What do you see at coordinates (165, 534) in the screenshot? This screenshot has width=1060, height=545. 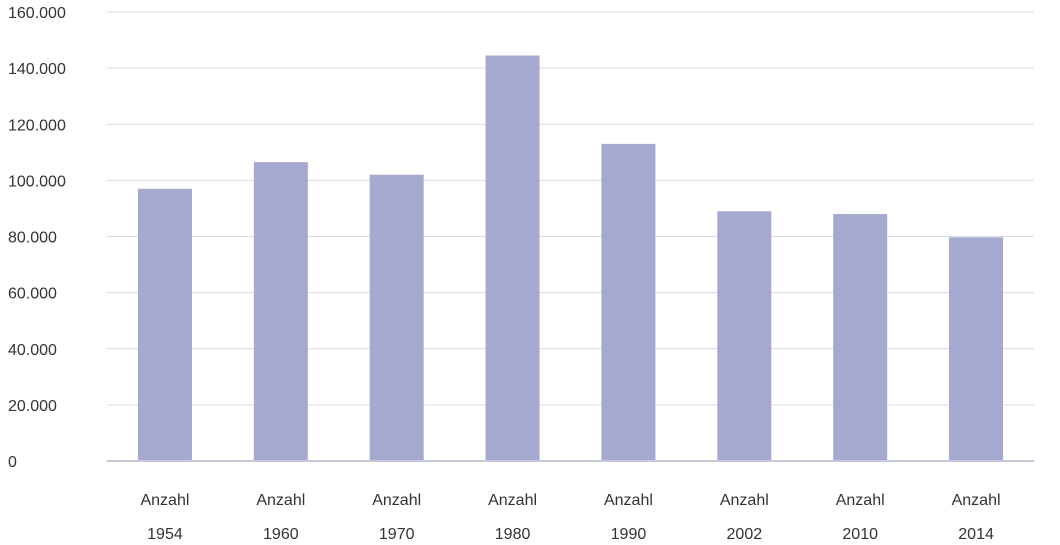 I see `x-tick-label: 1954` at bounding box center [165, 534].